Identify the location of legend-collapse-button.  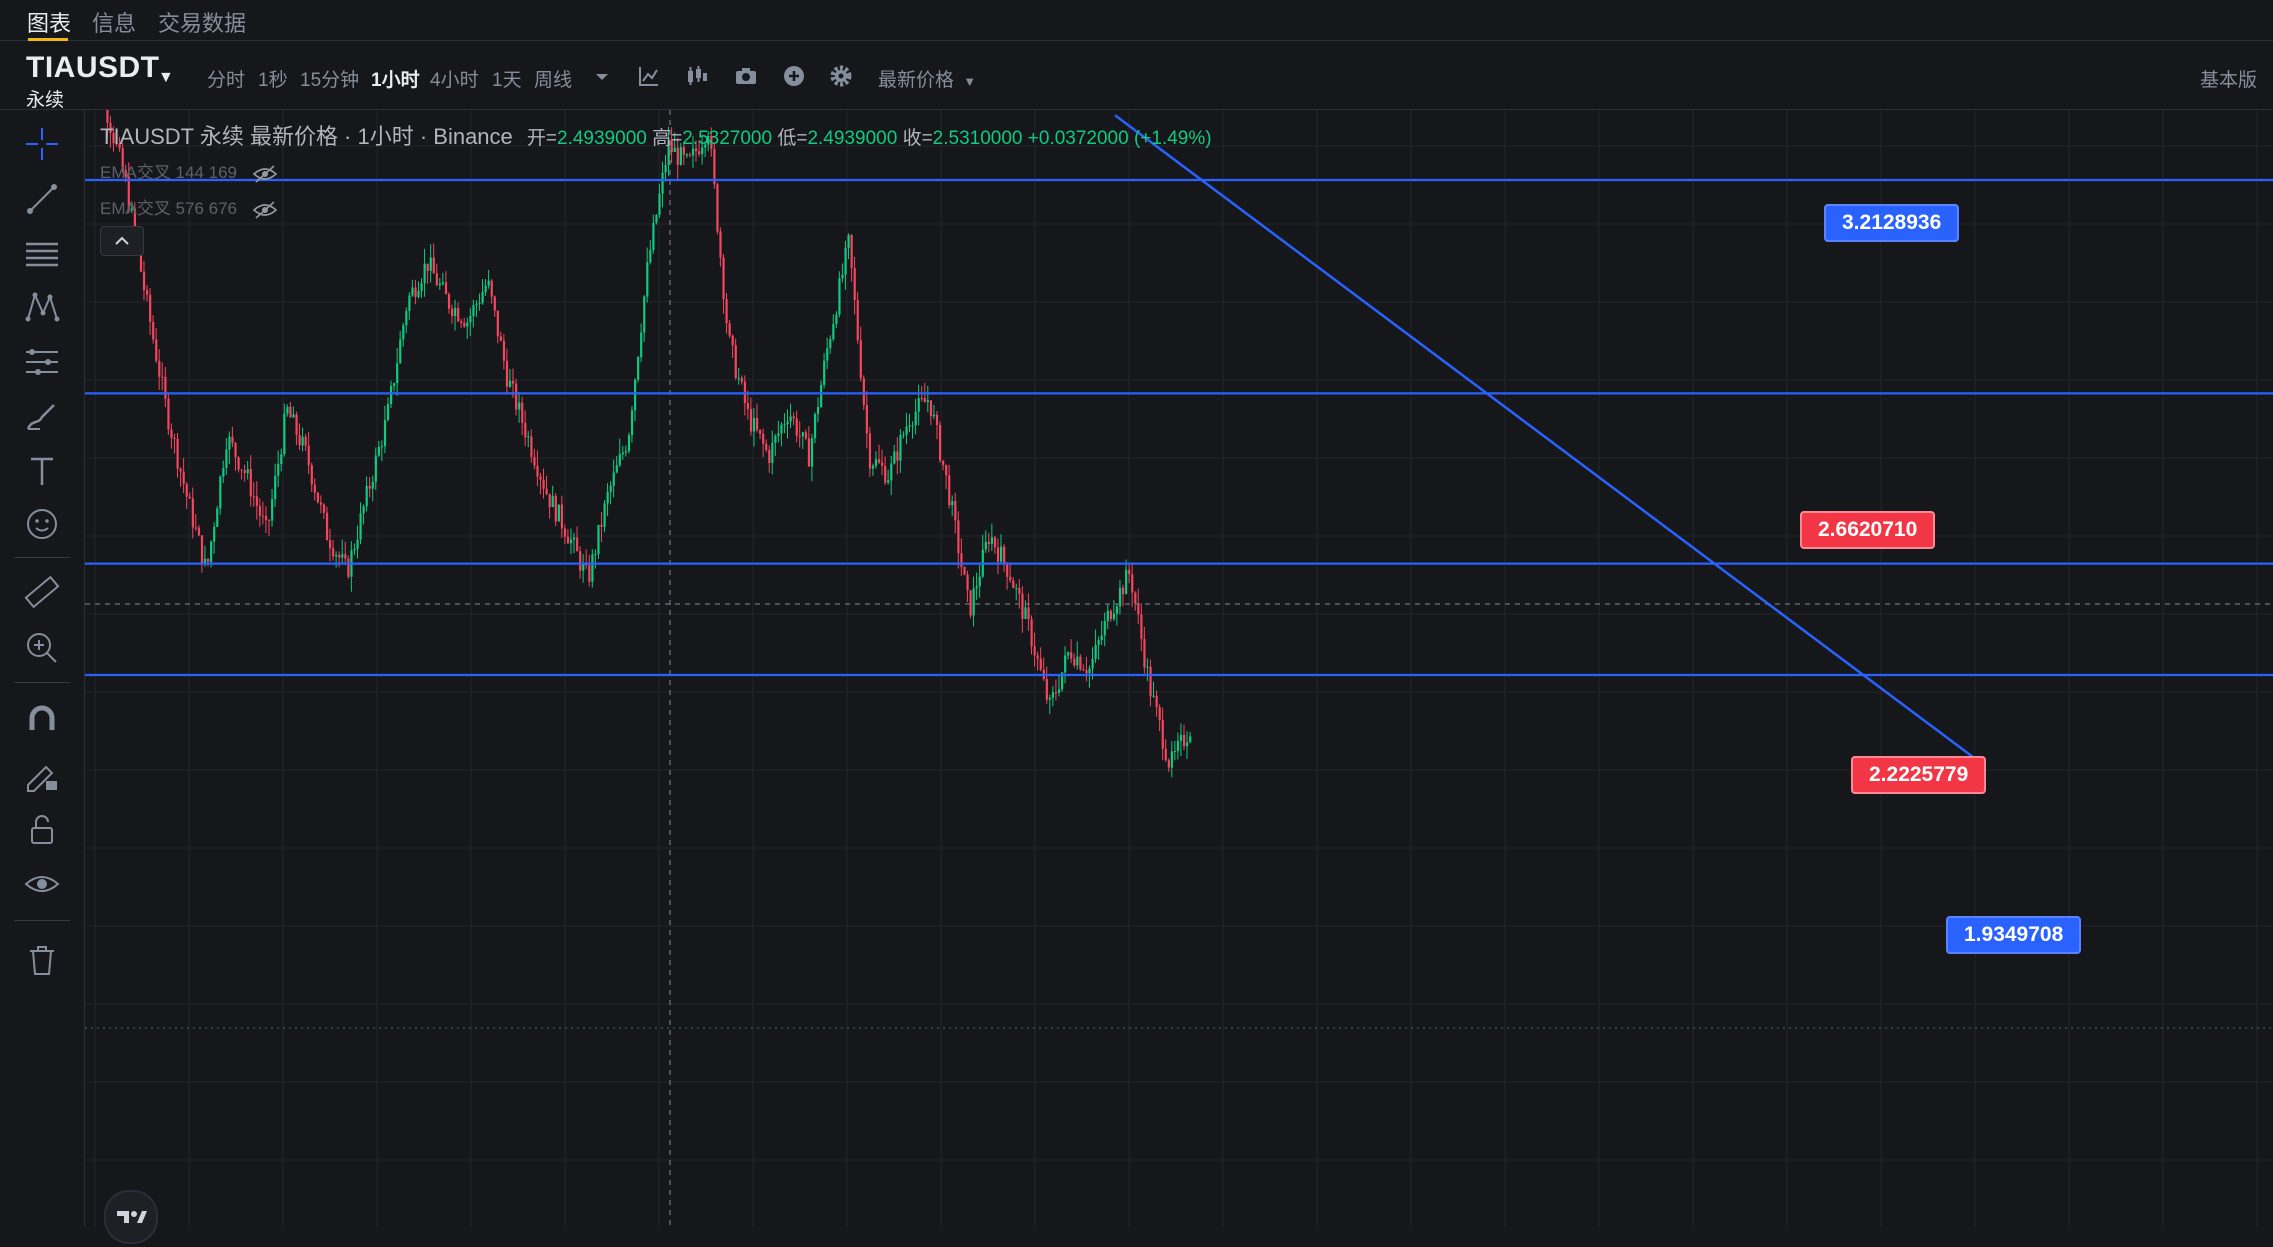
(122, 241).